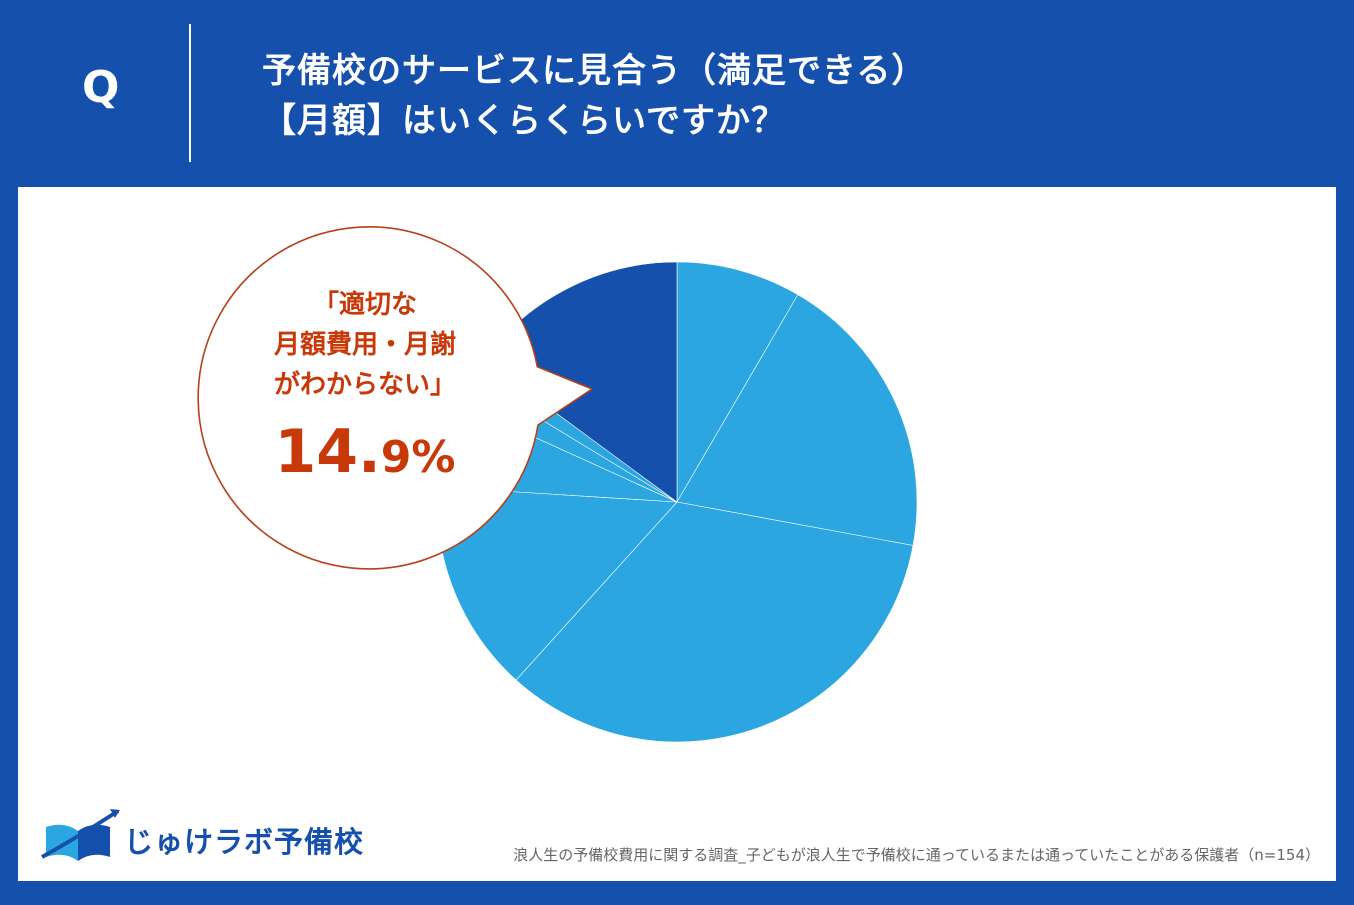 This screenshot has height=905, width=1354. I want to click on callout-percent-sign: %, so click(433, 457).